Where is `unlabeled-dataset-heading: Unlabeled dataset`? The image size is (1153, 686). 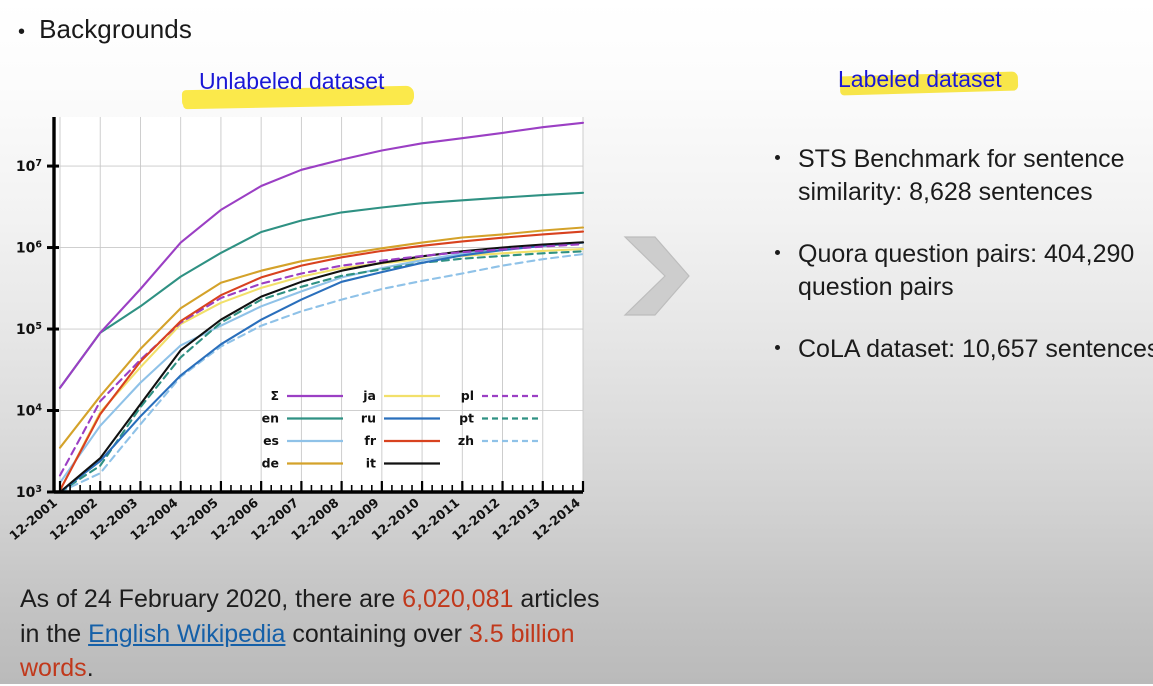 unlabeled-dataset-heading: Unlabeled dataset is located at coordinates (298, 88).